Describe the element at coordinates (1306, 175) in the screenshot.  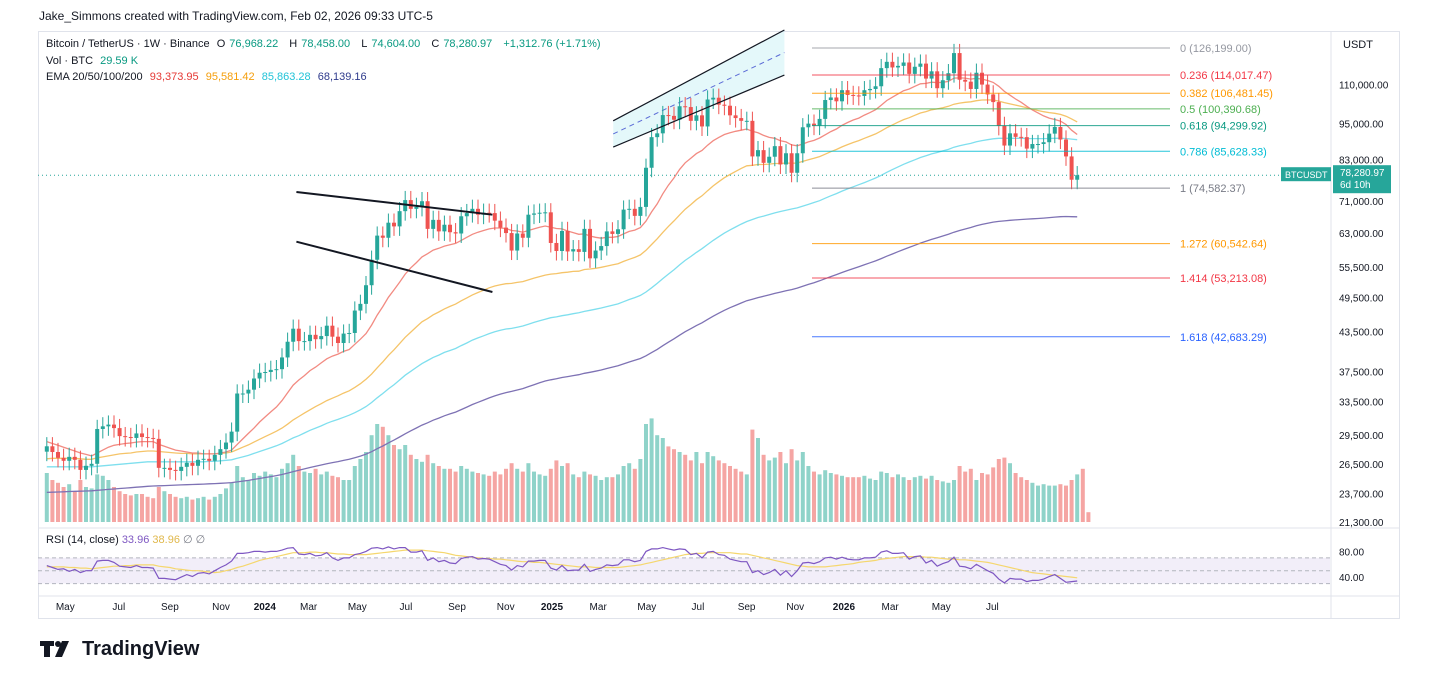
I see `symbol-tag-text: BTCUSDT` at that location.